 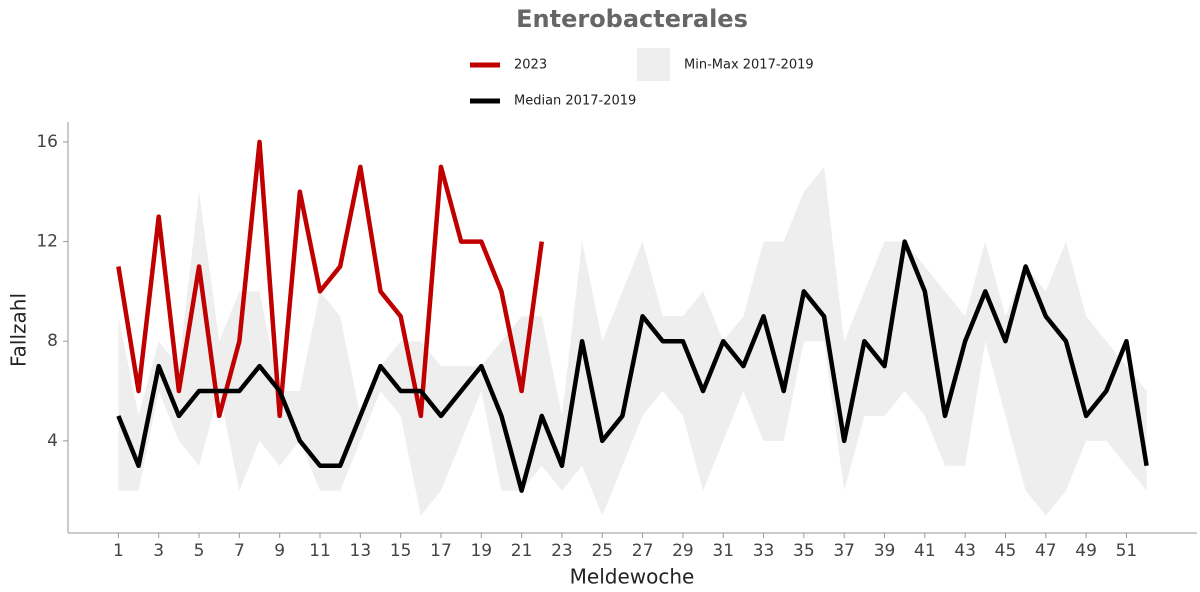 What do you see at coordinates (401, 551) in the screenshot?
I see `x-tick-label: 15` at bounding box center [401, 551].